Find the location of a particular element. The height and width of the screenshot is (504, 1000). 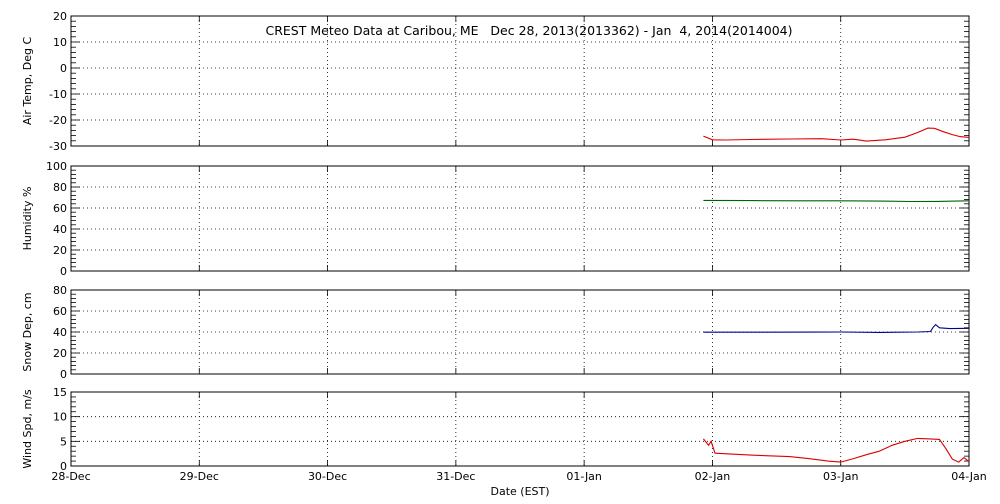

x-tick-label: 03-Jan is located at coordinates (841, 476).